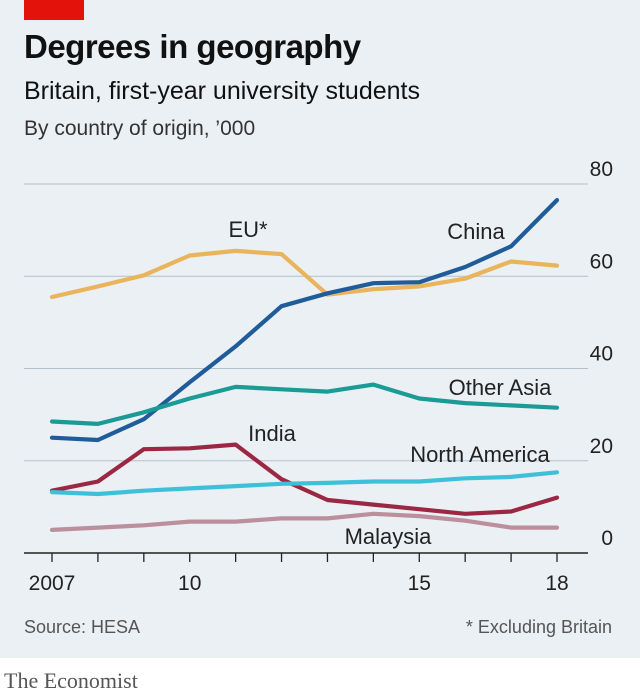  Describe the element at coordinates (189, 583) in the screenshot. I see `x-tick-label: 10` at that location.